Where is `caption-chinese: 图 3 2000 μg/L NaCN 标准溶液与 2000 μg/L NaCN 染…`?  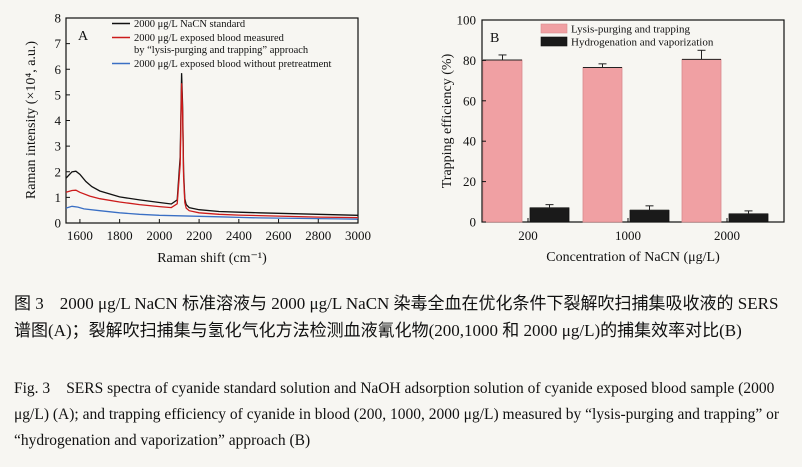 caption-chinese: 图 3 2000 μg/L NaCN 标准溶液与 2000 μg/L NaCN 染… is located at coordinates (404, 317).